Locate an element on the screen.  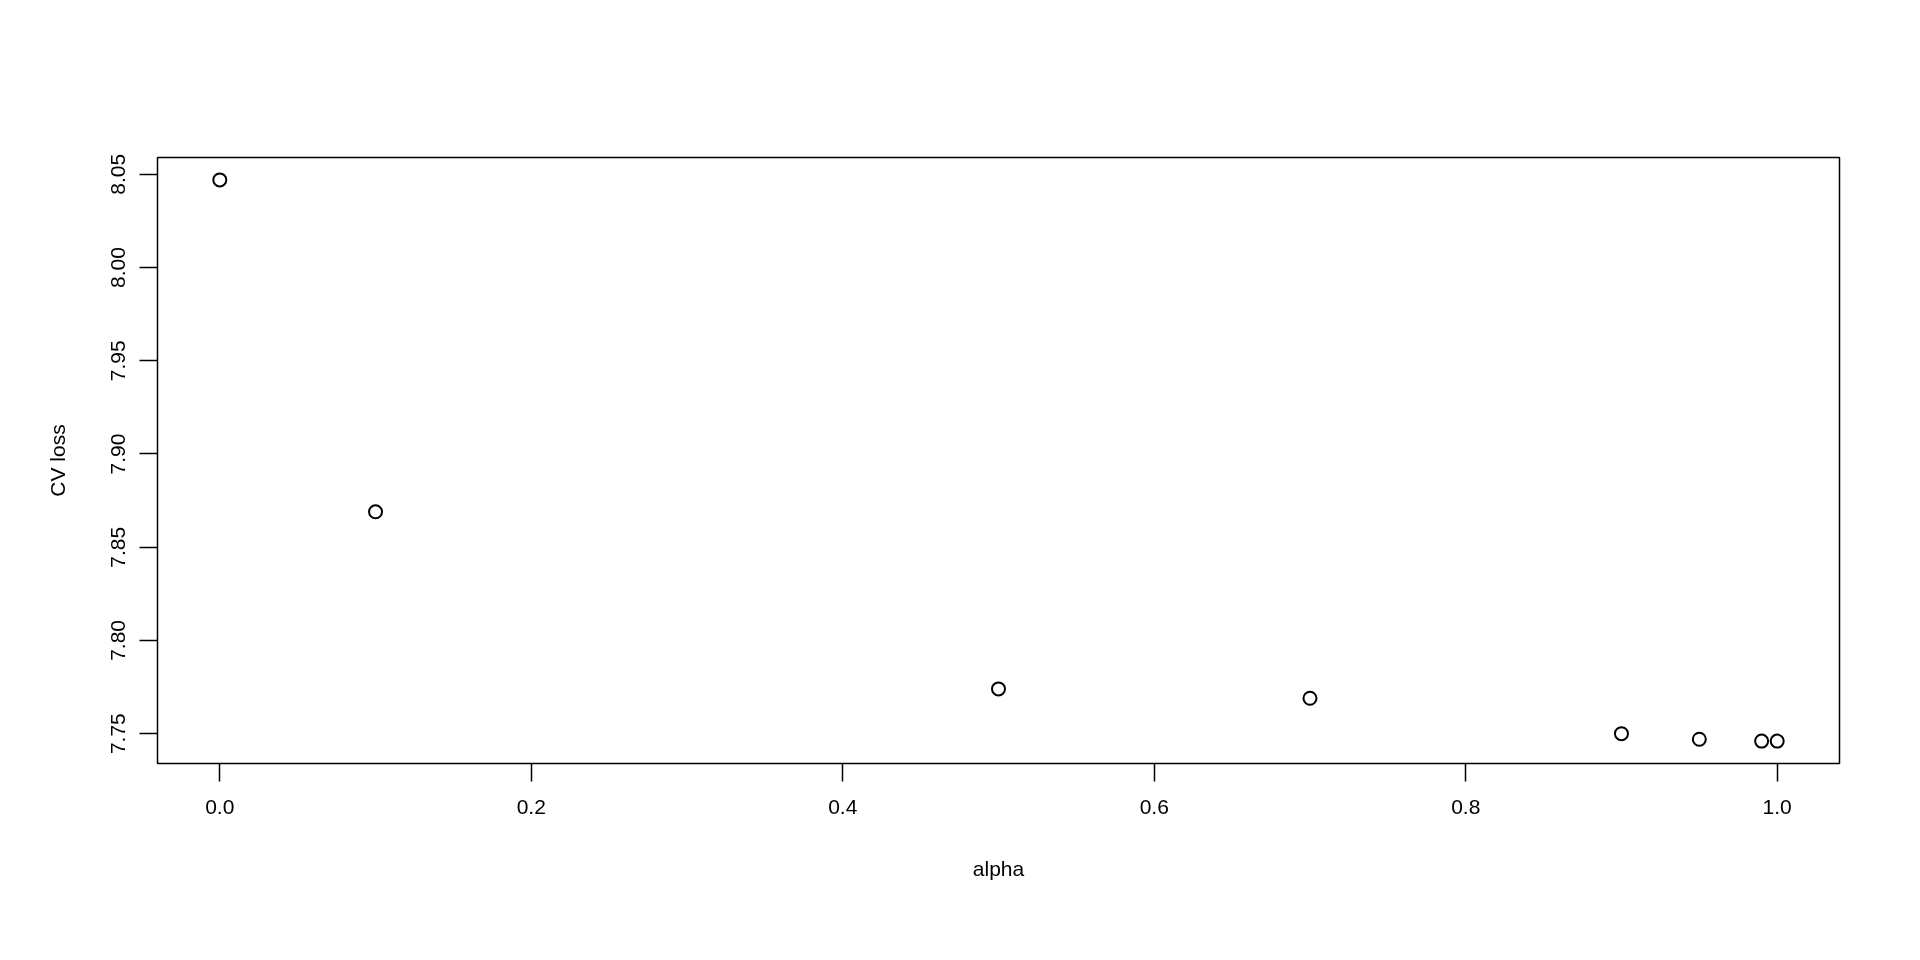
x-tick-label: 0.2 is located at coordinates (531, 806).